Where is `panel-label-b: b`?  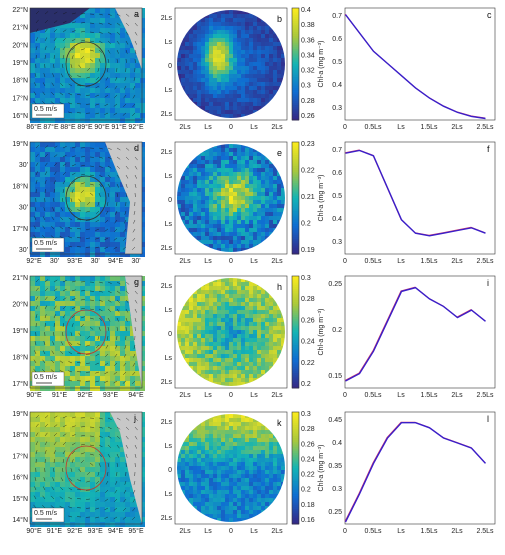 panel-label-b: b is located at coordinates (279, 19).